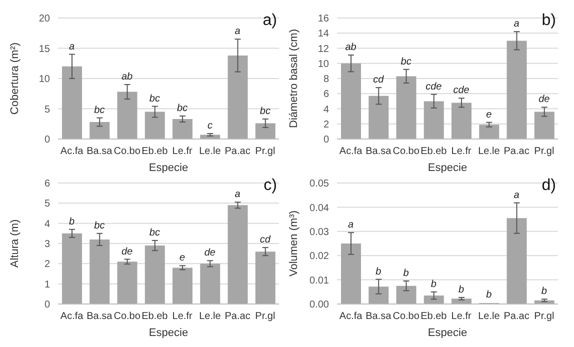  I want to click on annotation: b), so click(549, 21).